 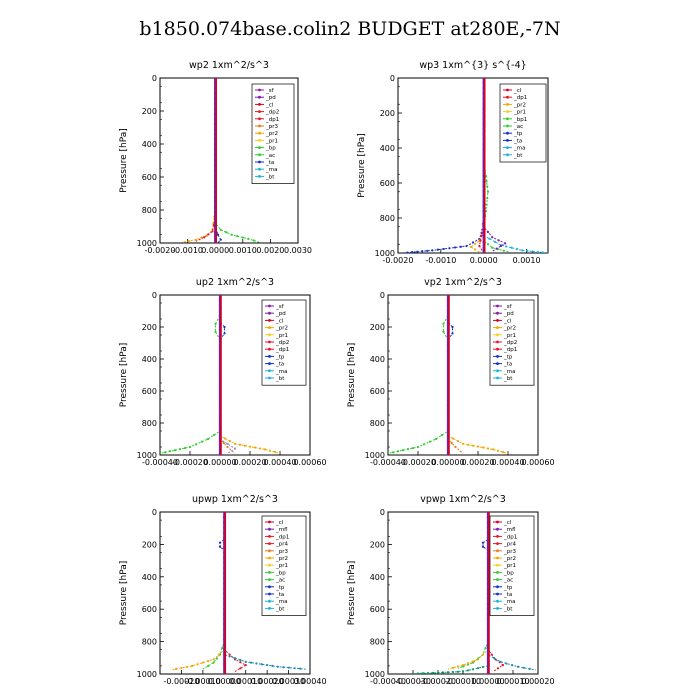 What do you see at coordinates (213, 591) in the screenshot?
I see `series-line-ac` at bounding box center [213, 591].